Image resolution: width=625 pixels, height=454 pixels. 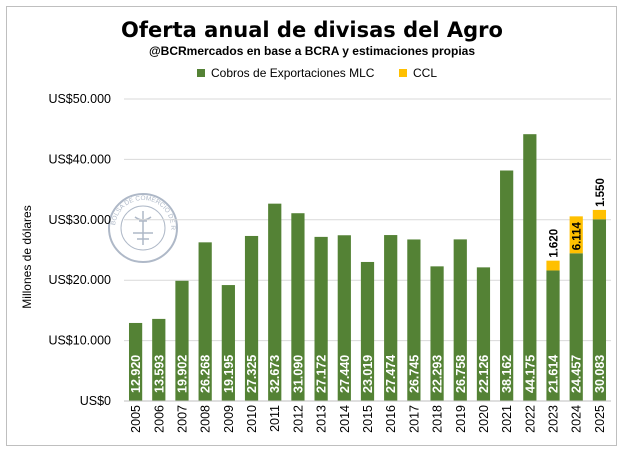 I want to click on y-tick-label: US$30.000, so click(x=79, y=220).